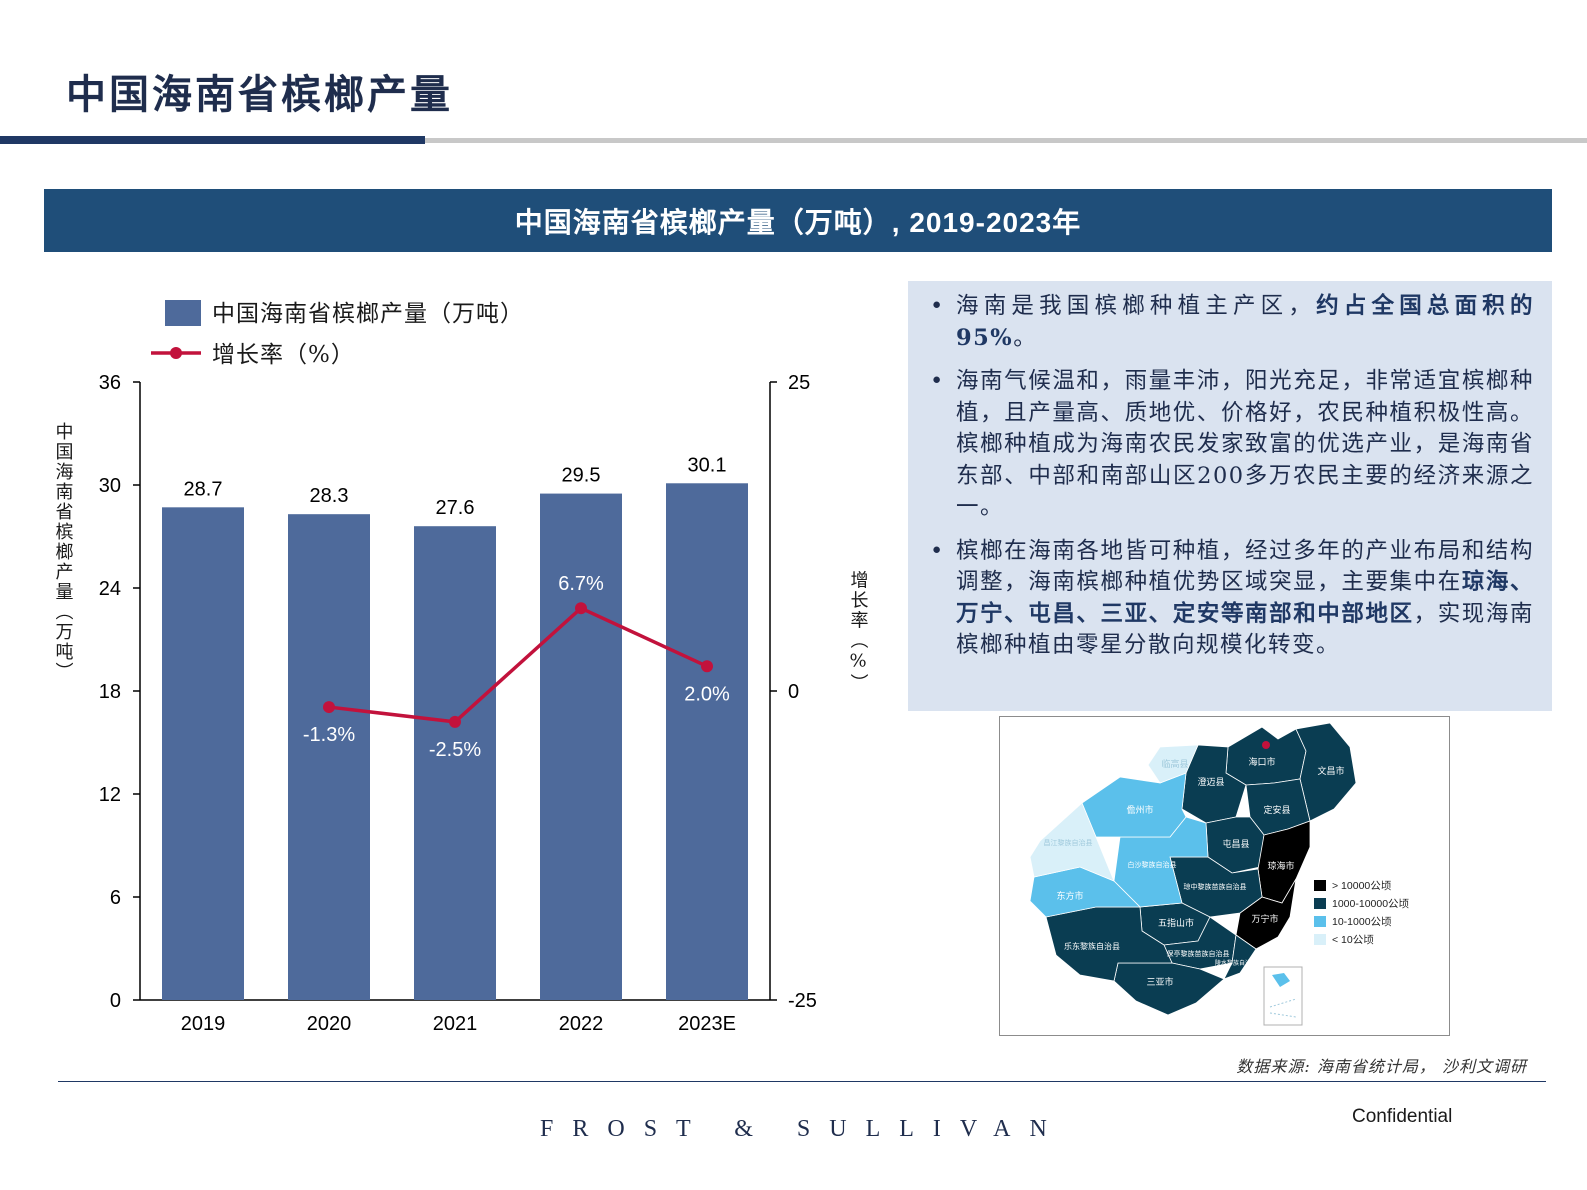  Describe the element at coordinates (1240, 957) in the screenshot. I see `map-region-lingshui` at that location.